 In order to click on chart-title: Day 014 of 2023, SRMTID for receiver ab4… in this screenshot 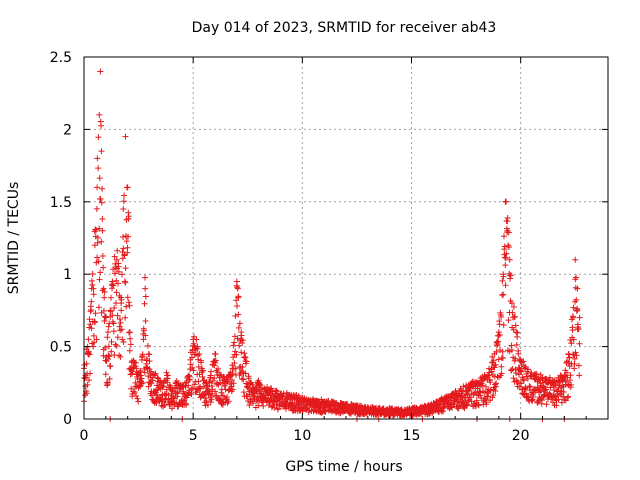, I will do `click(344, 28)`.